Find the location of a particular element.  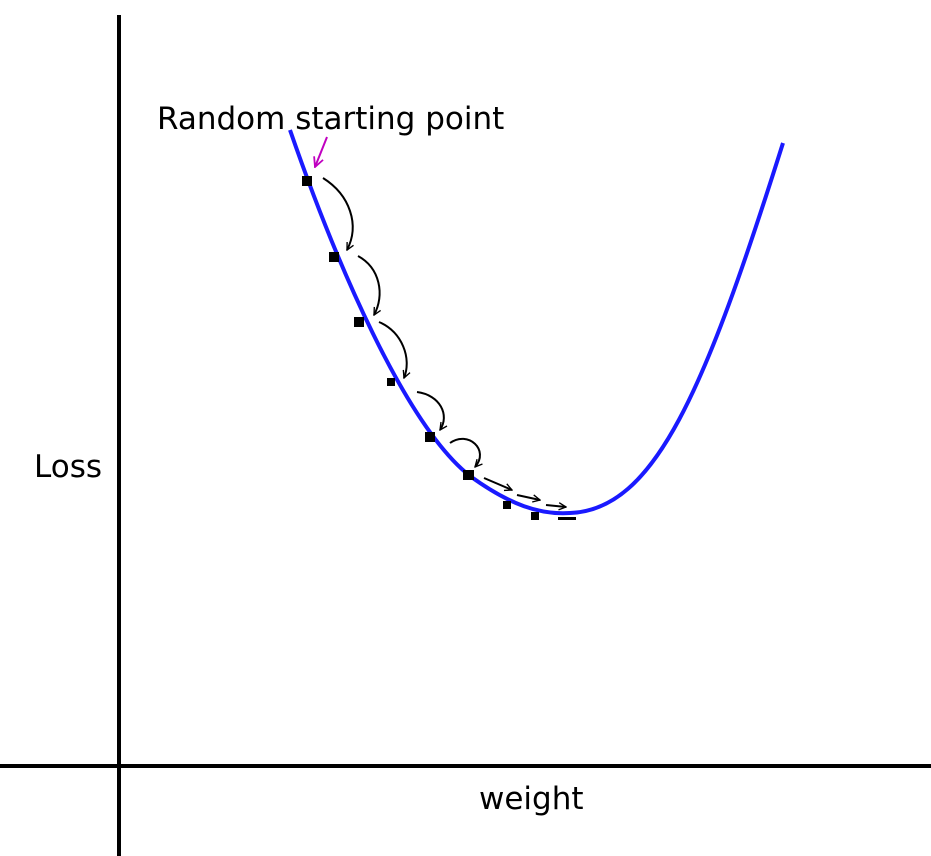

y-axis-label: Loss is located at coordinates (68, 467).